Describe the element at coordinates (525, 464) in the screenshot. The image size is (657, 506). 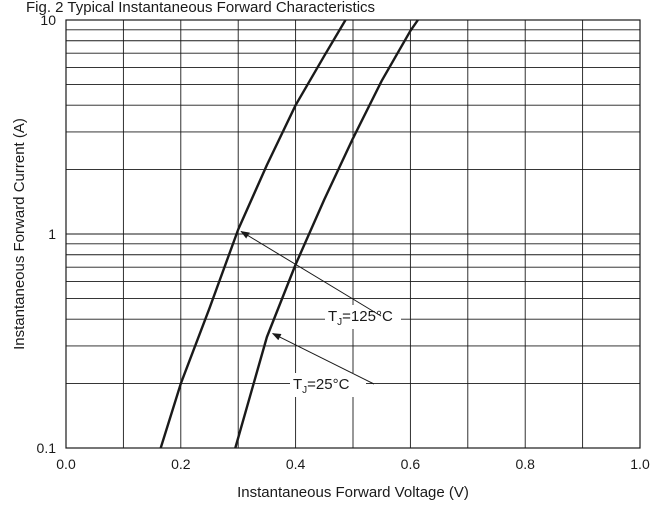
I see `x-tick-label: 0.8` at that location.